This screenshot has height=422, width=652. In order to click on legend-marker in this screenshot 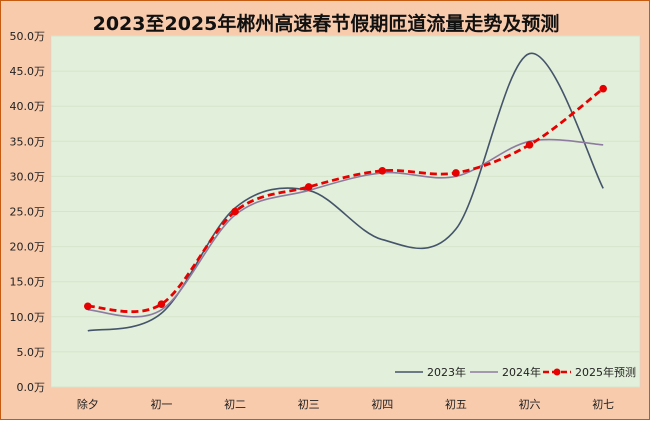, I will do `click(557, 372)`.